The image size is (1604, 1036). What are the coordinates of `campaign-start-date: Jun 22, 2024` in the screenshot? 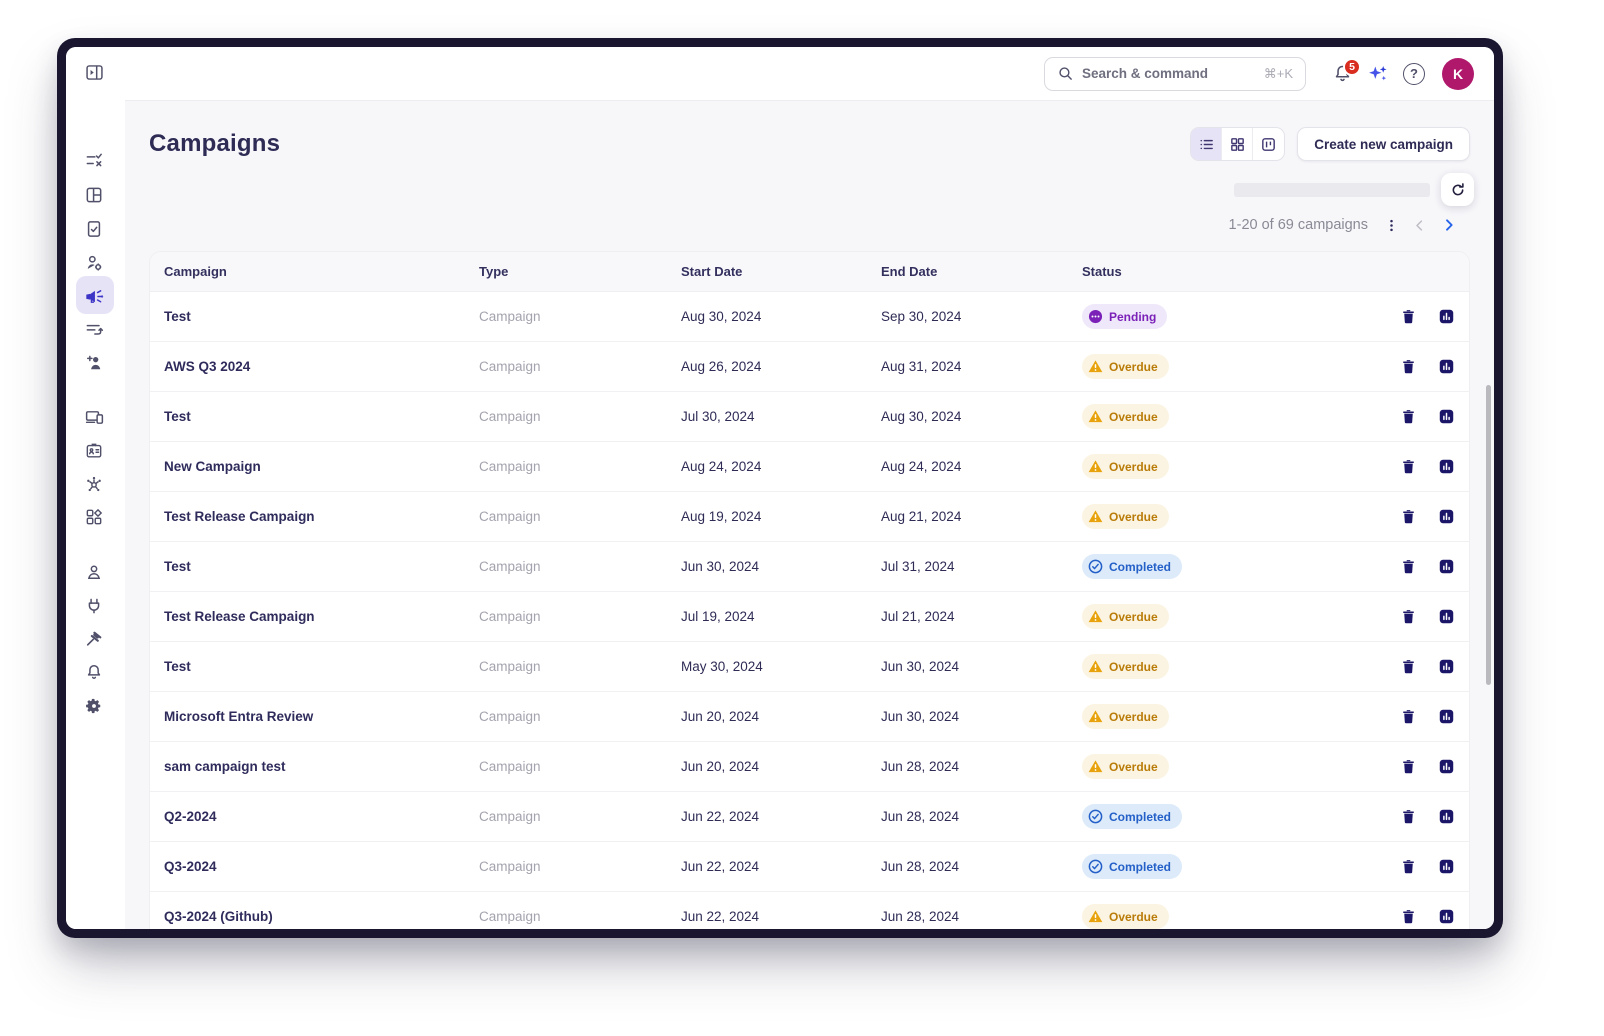 It's located at (720, 816).